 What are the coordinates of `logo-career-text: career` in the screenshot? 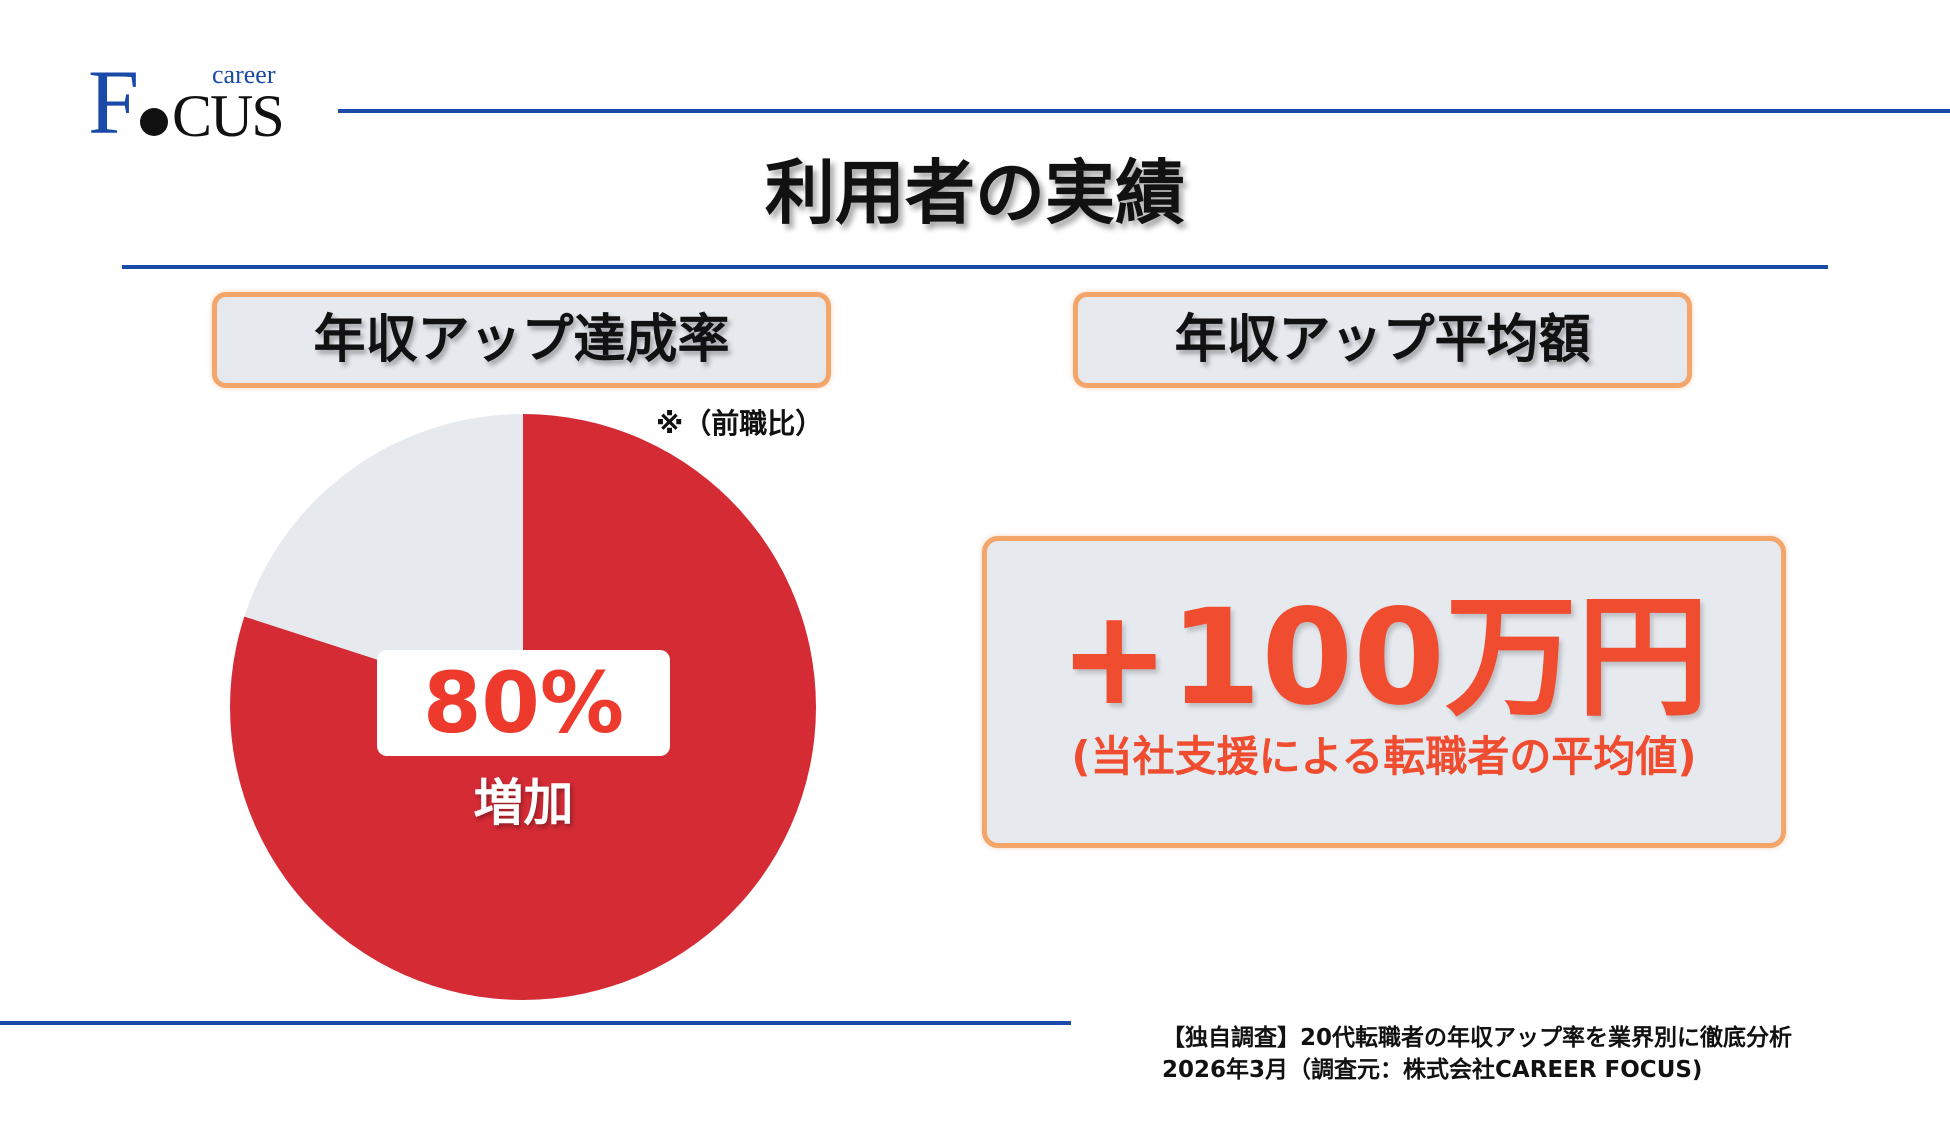 It's located at (244, 74).